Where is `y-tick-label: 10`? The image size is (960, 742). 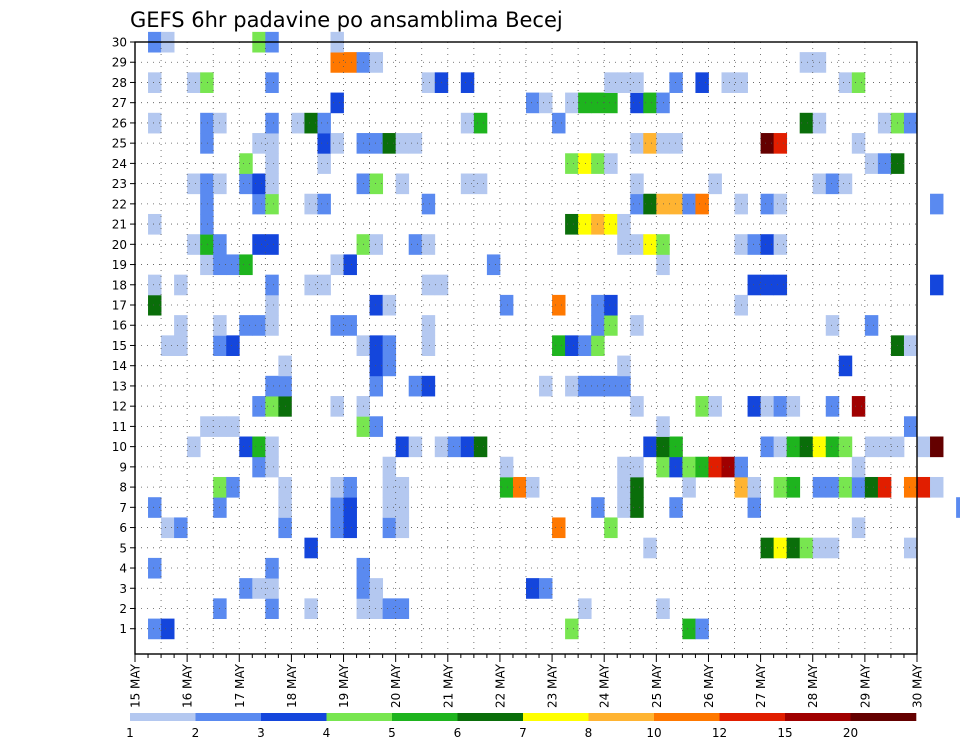
y-tick-label: 10 is located at coordinates (119, 447).